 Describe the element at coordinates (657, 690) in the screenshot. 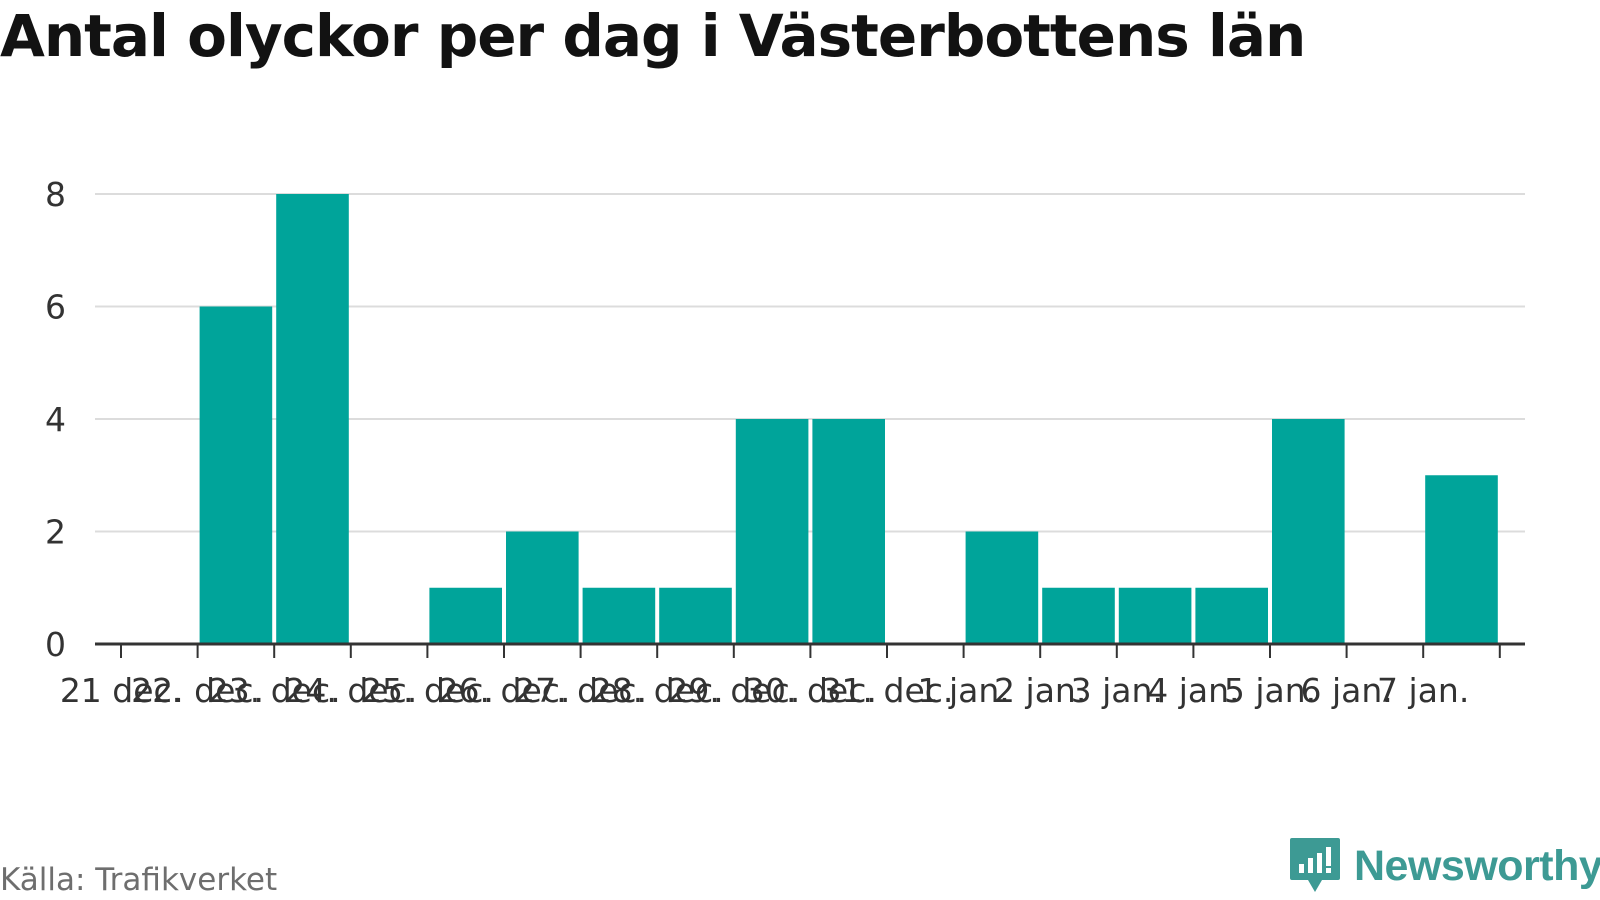

I see `x-tick-label: 28. dec.` at that location.